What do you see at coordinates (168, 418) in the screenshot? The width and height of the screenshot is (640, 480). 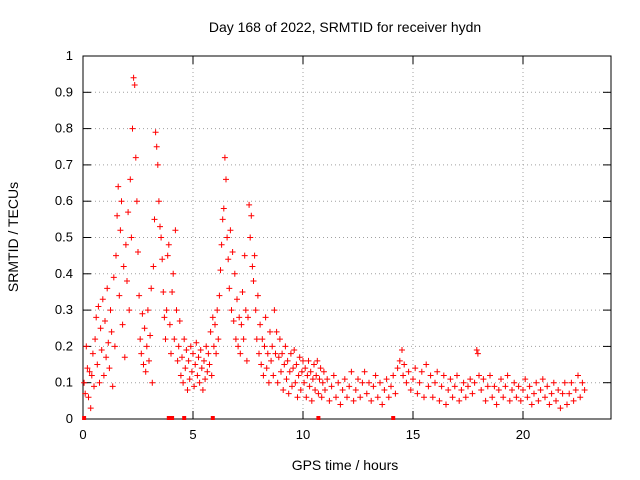 I see `zero-marker` at bounding box center [168, 418].